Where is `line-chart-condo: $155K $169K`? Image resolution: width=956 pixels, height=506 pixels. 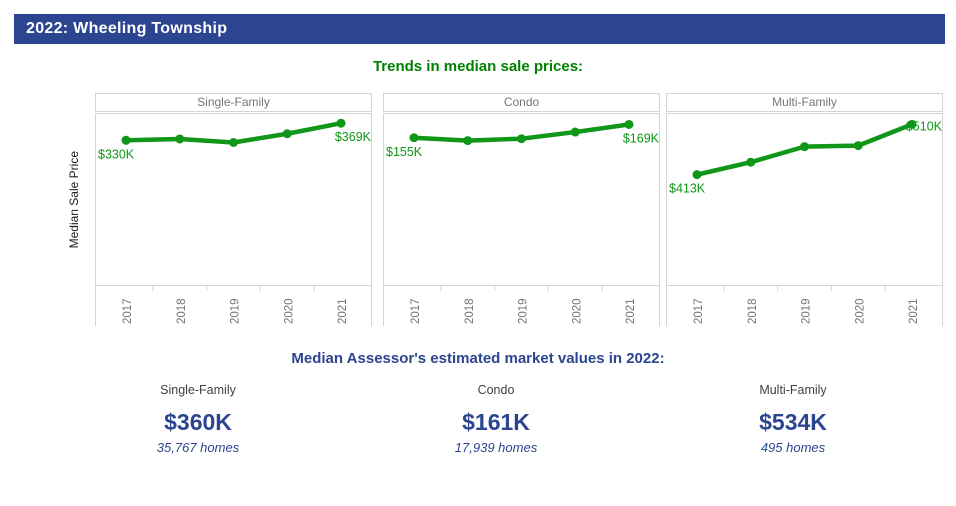 line-chart-condo: $155K $169K is located at coordinates (523, 139).